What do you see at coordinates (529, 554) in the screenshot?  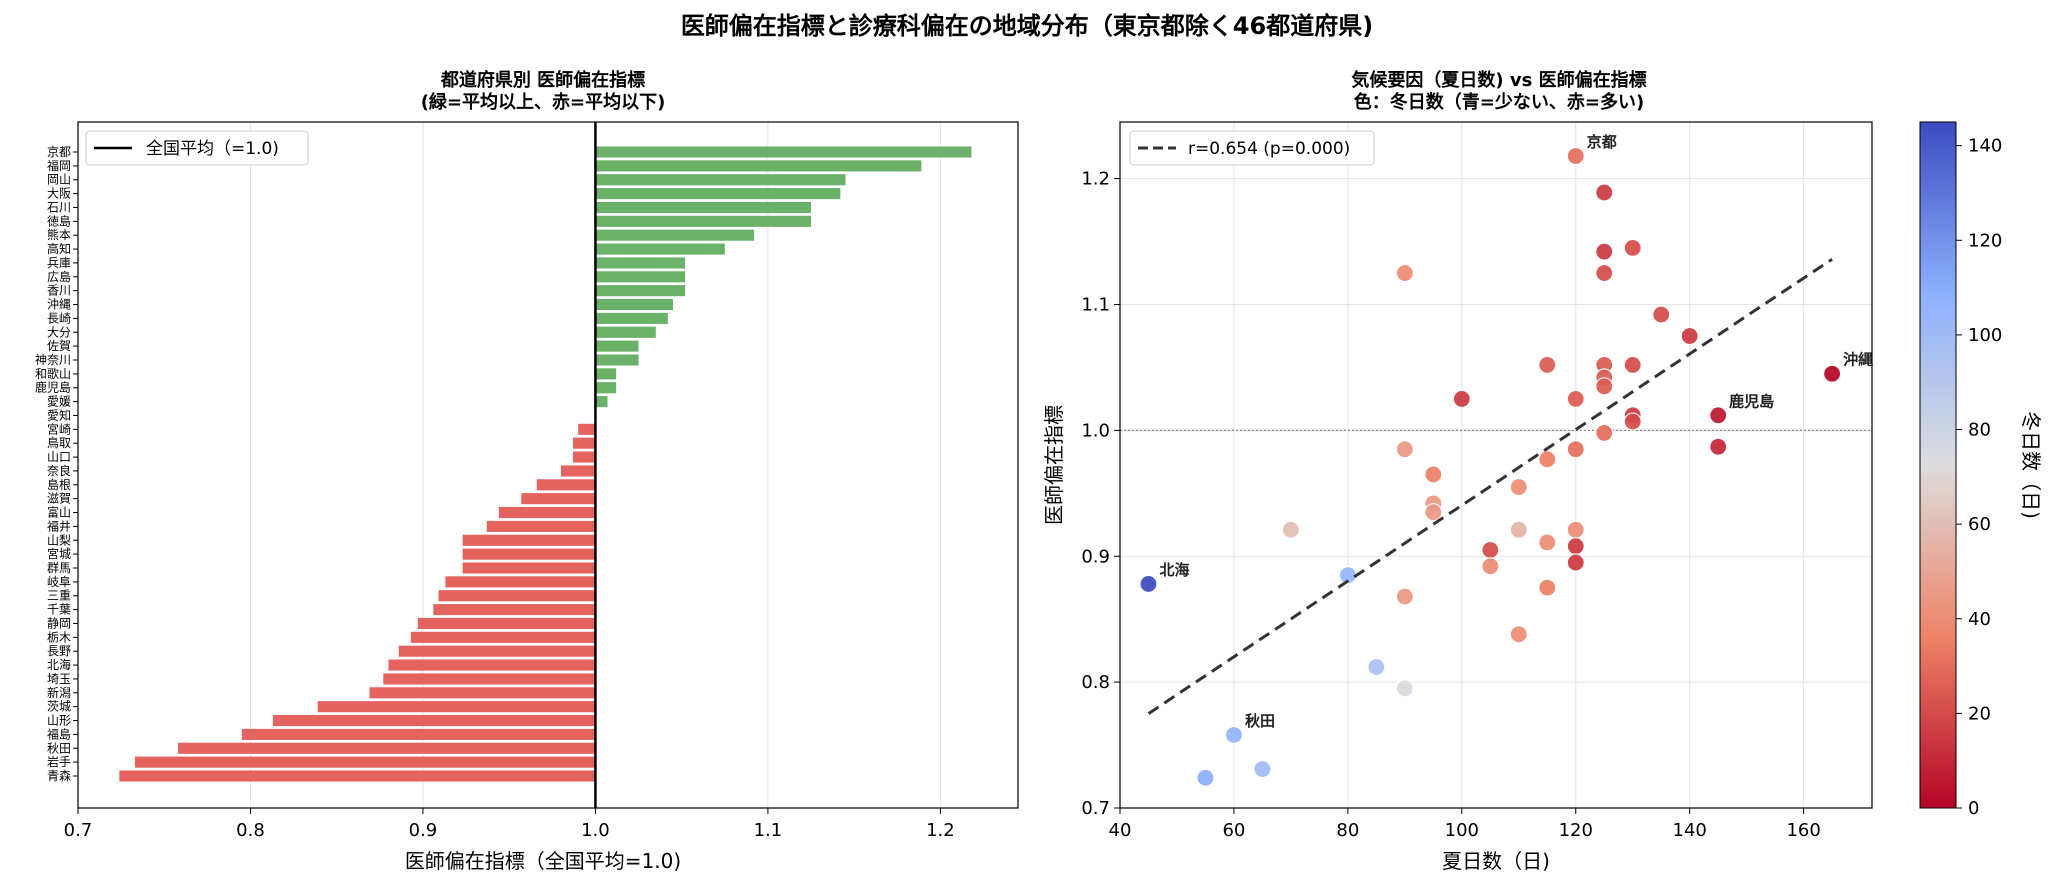 I see `bar-宮城` at bounding box center [529, 554].